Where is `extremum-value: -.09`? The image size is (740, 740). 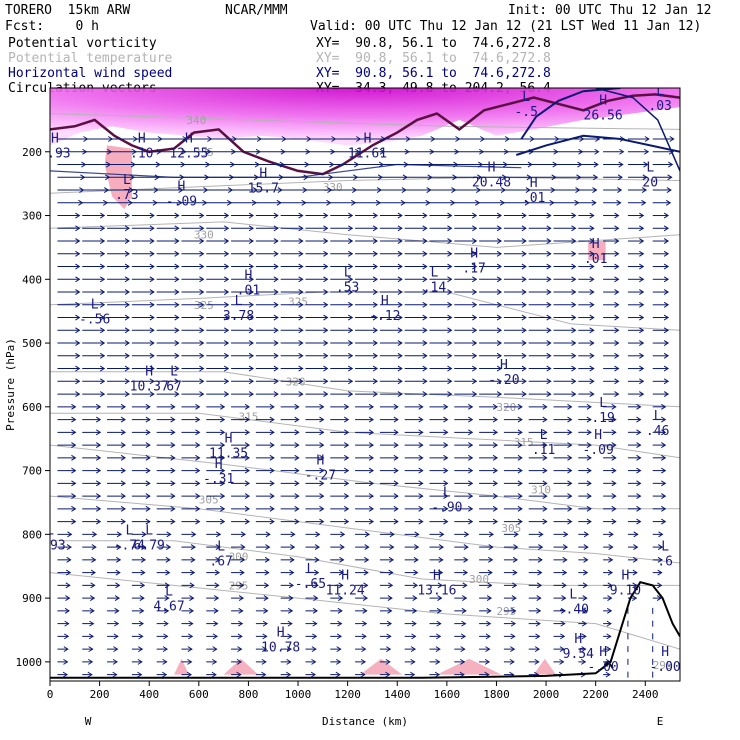
extremum-value: -.09 is located at coordinates (597, 450).